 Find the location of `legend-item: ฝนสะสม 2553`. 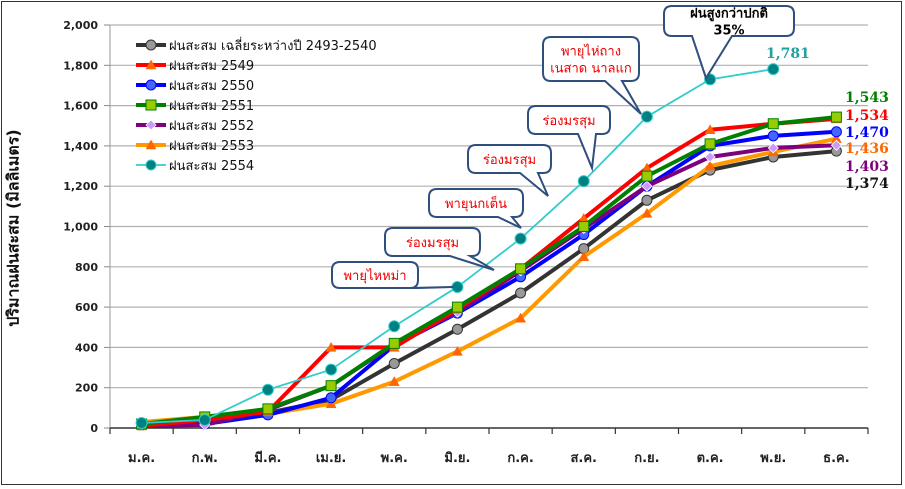

legend-item: ฝนสะสม 2553 is located at coordinates (195, 146).